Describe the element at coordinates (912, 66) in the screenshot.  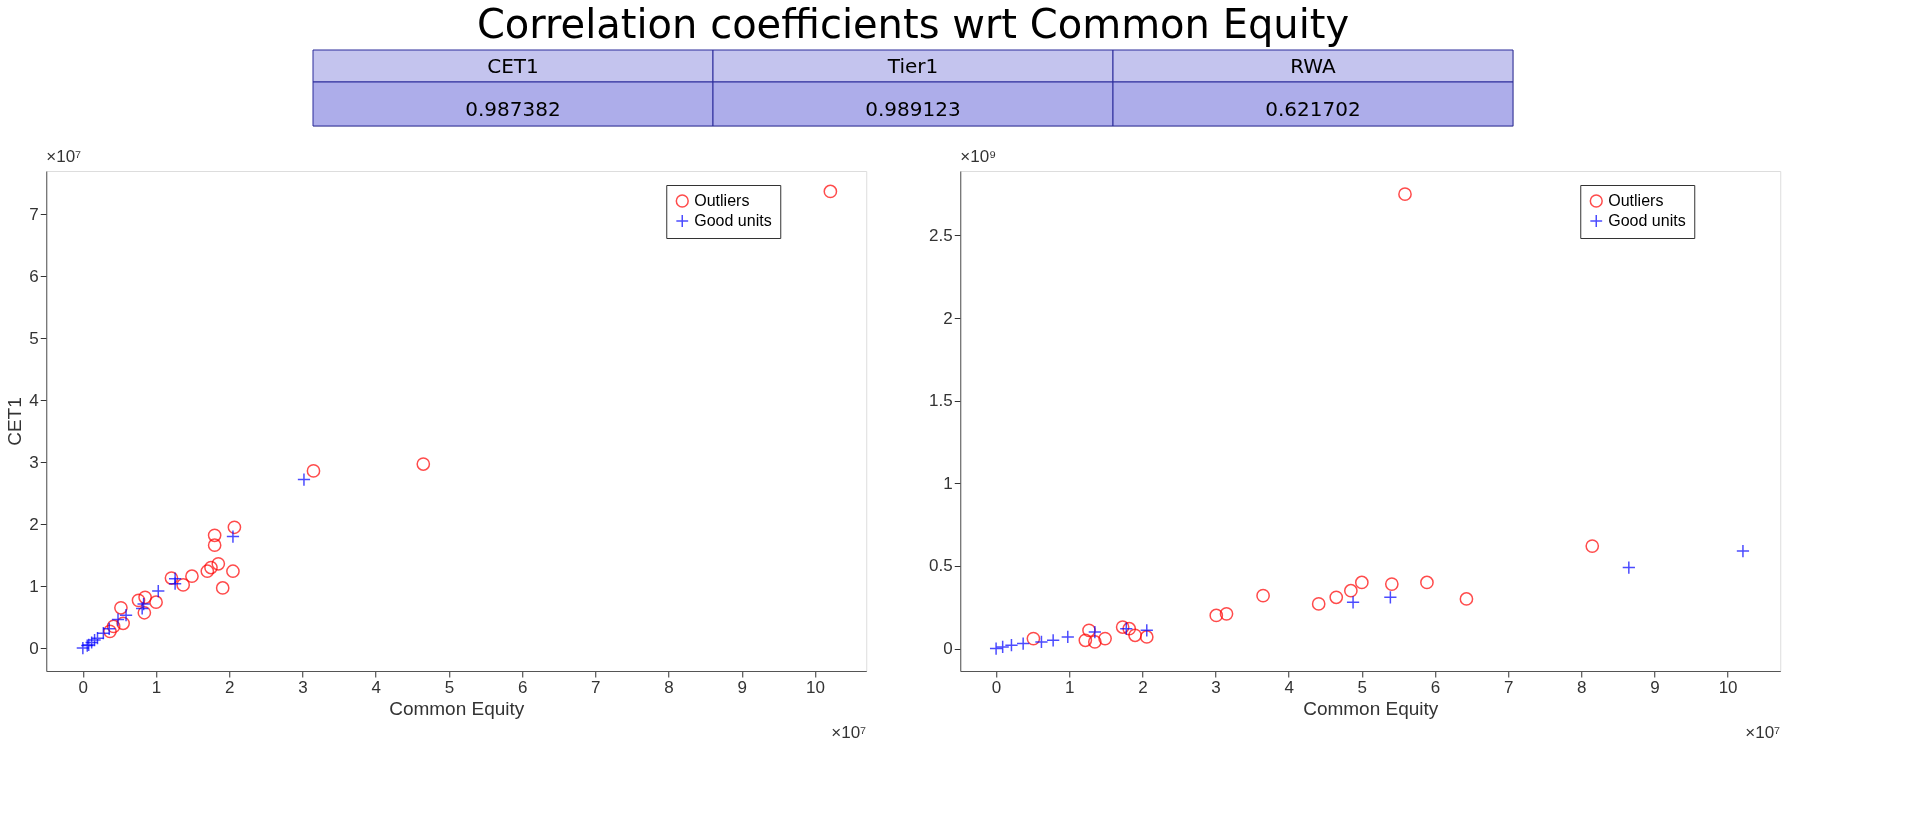
I see `category-label: Tier1` at that location.